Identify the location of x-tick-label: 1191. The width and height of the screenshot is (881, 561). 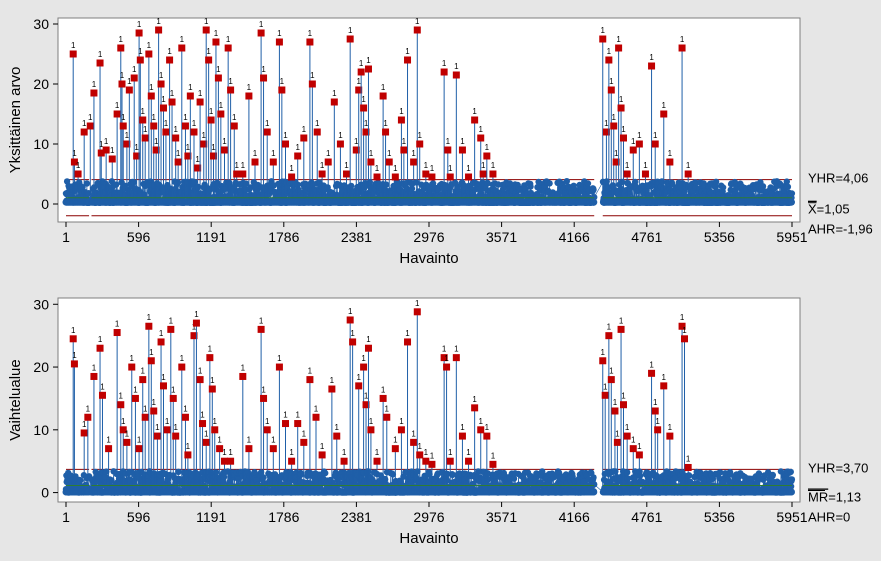
(211, 517).